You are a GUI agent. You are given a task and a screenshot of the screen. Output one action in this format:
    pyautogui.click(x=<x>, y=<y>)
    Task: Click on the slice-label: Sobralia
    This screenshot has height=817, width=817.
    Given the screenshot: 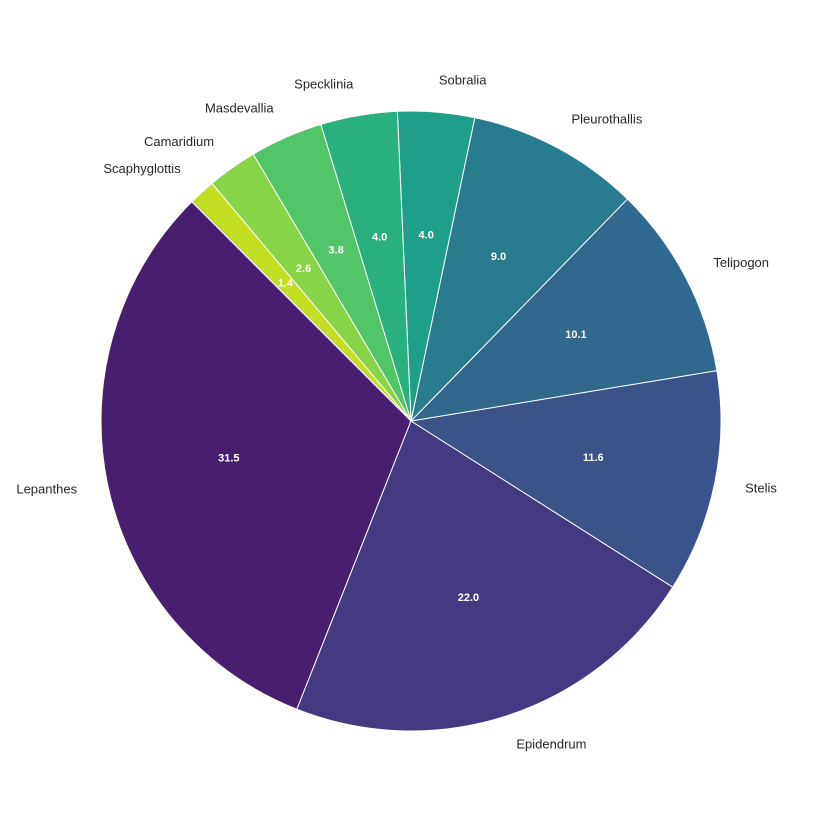 What is the action you would take?
    pyautogui.click(x=463, y=80)
    